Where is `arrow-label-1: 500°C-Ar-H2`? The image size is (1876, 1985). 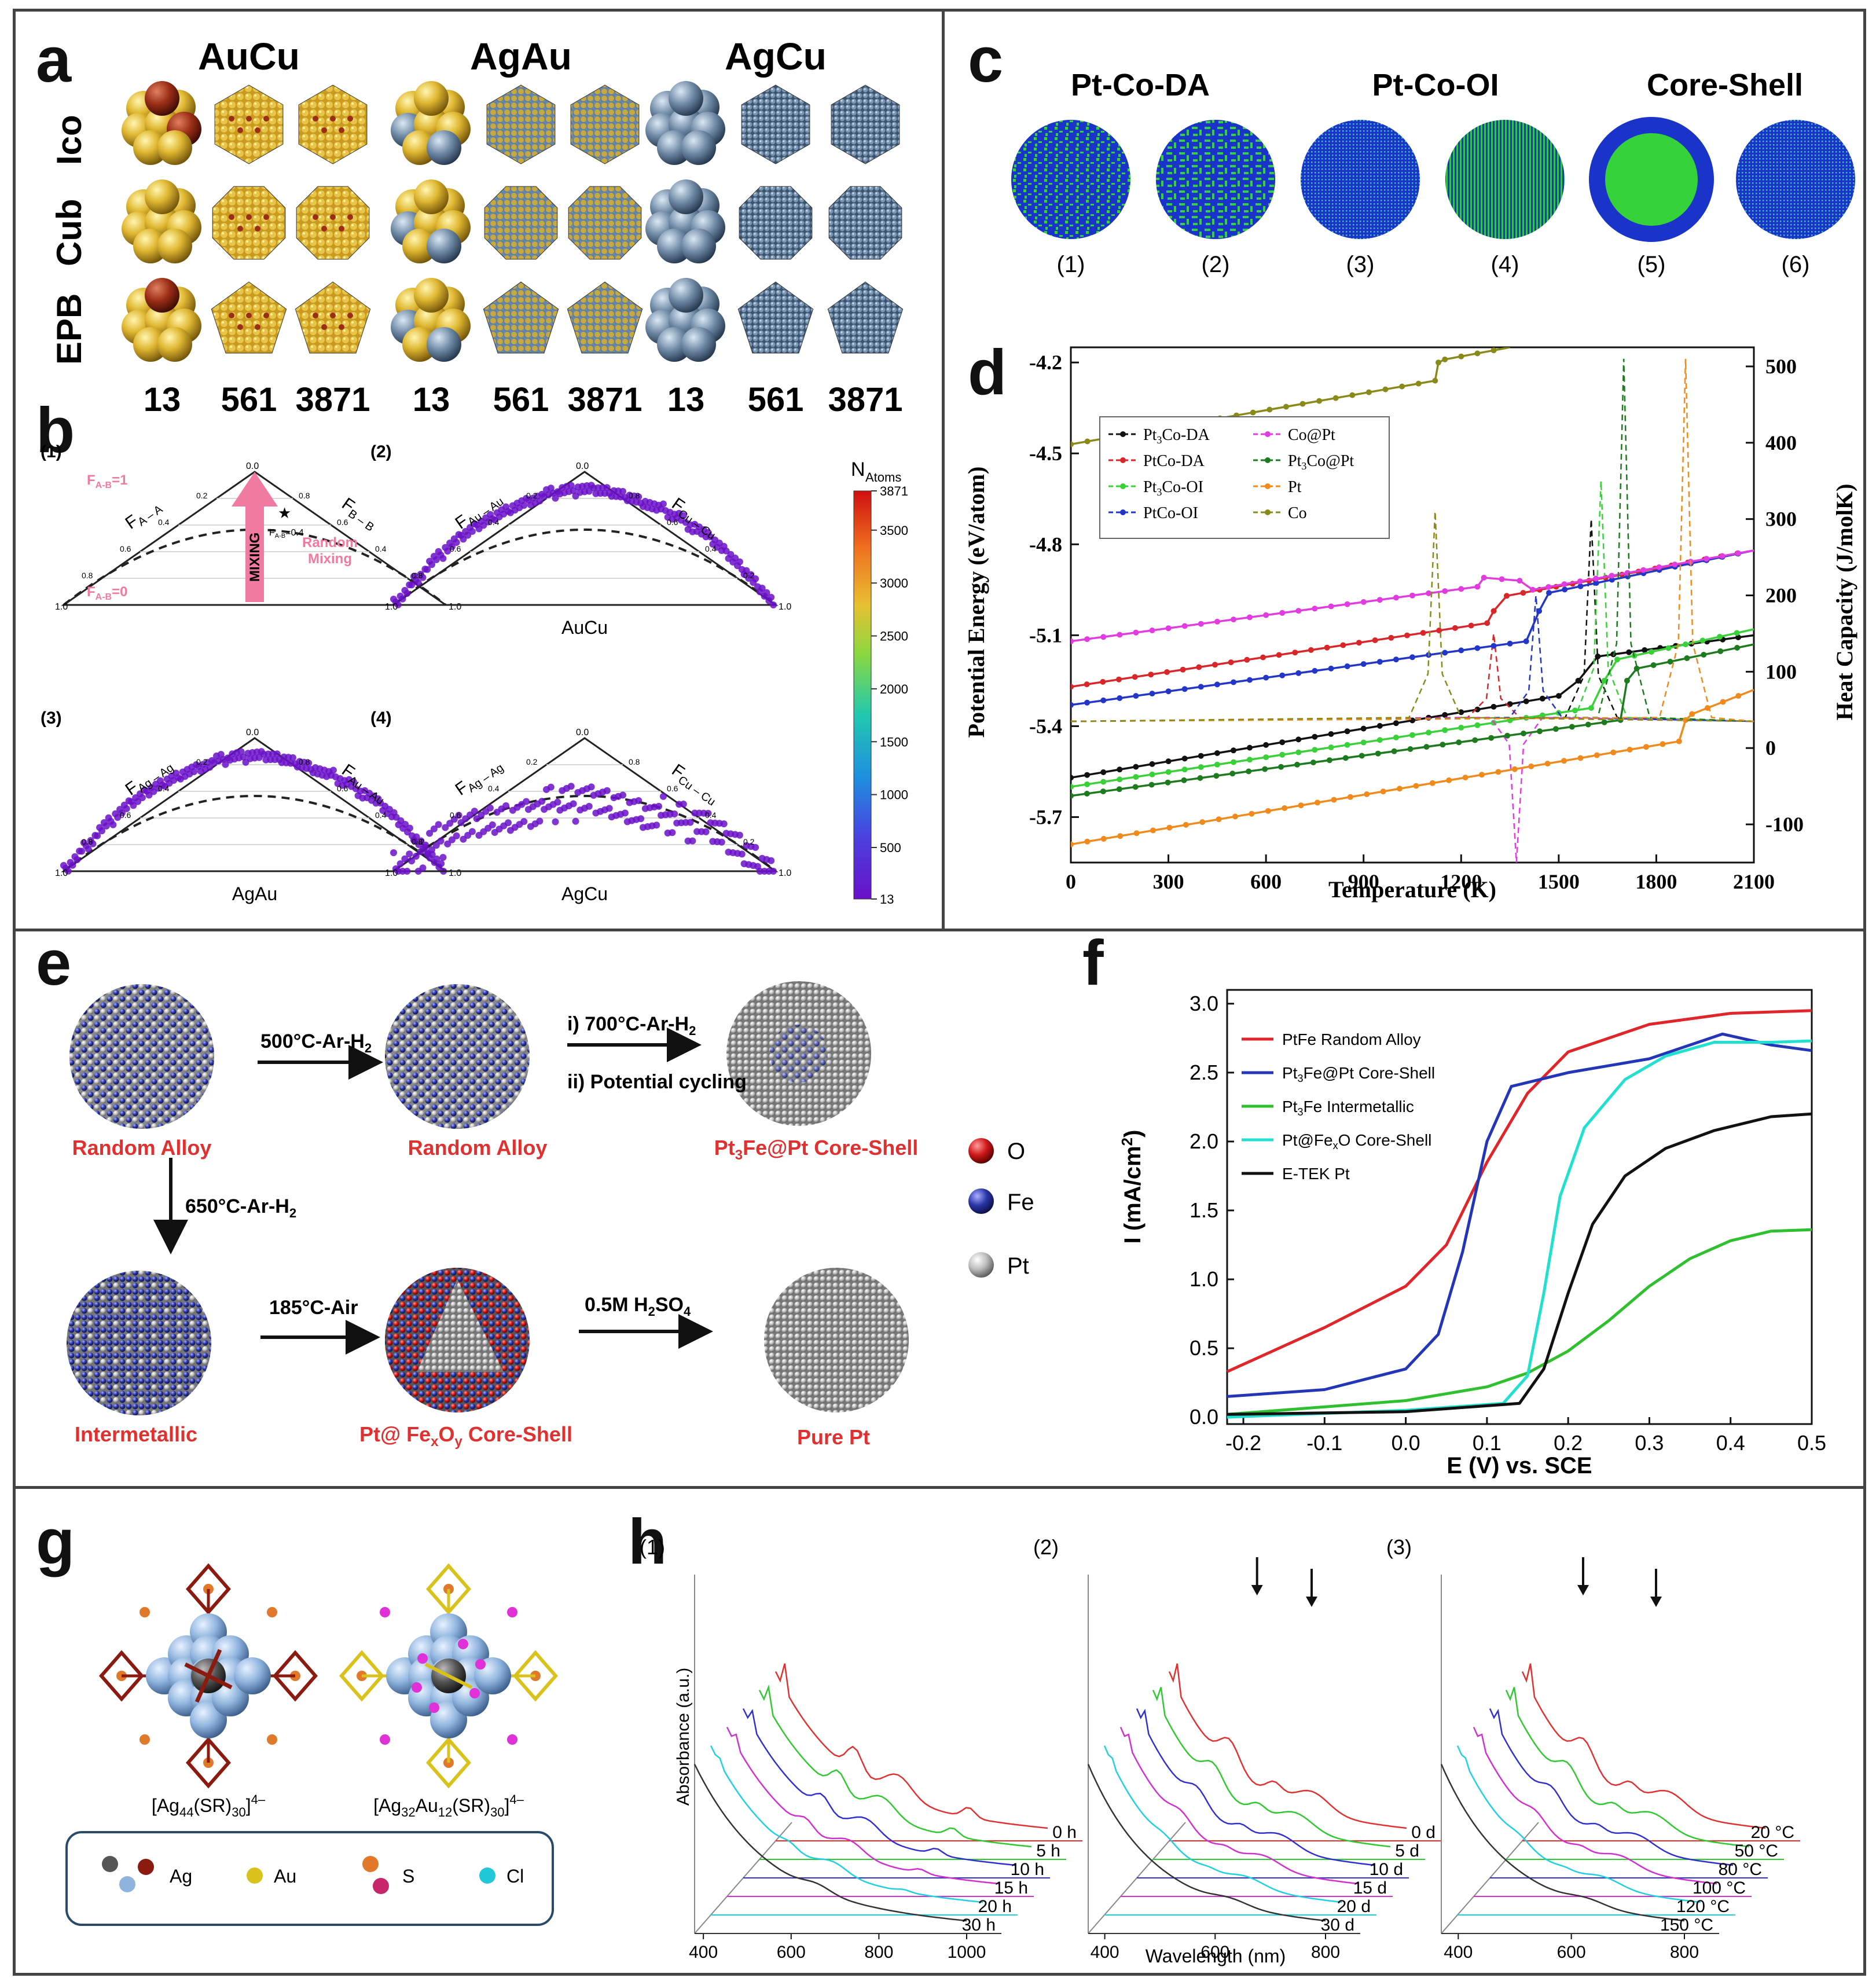 arrow-label-1: 500°C-Ar-H2 is located at coordinates (316, 1042).